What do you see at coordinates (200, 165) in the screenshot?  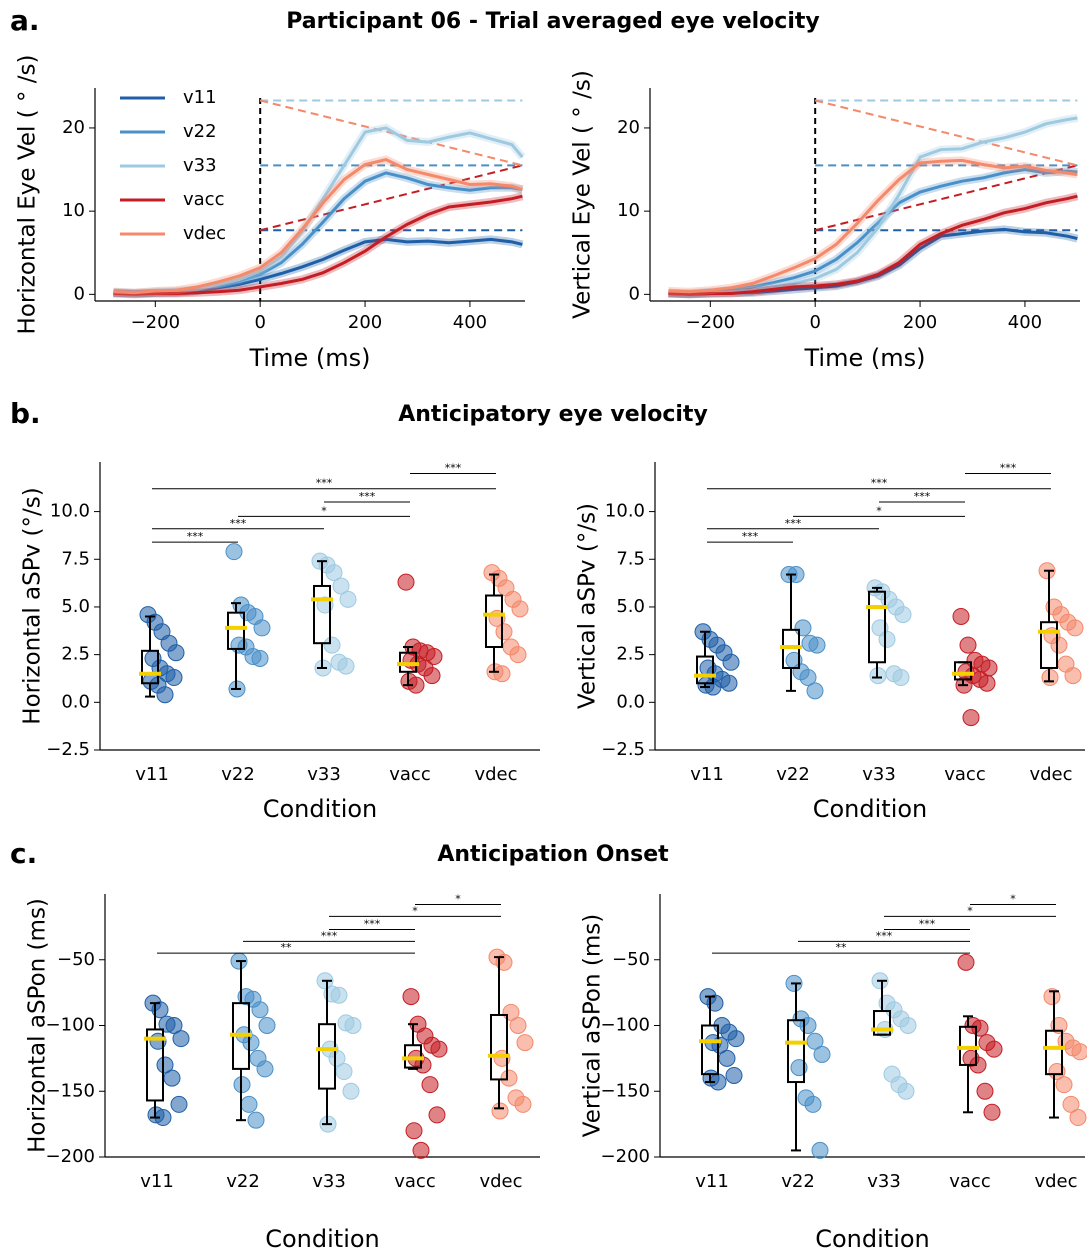 I see `legend-label: v33` at bounding box center [200, 165].